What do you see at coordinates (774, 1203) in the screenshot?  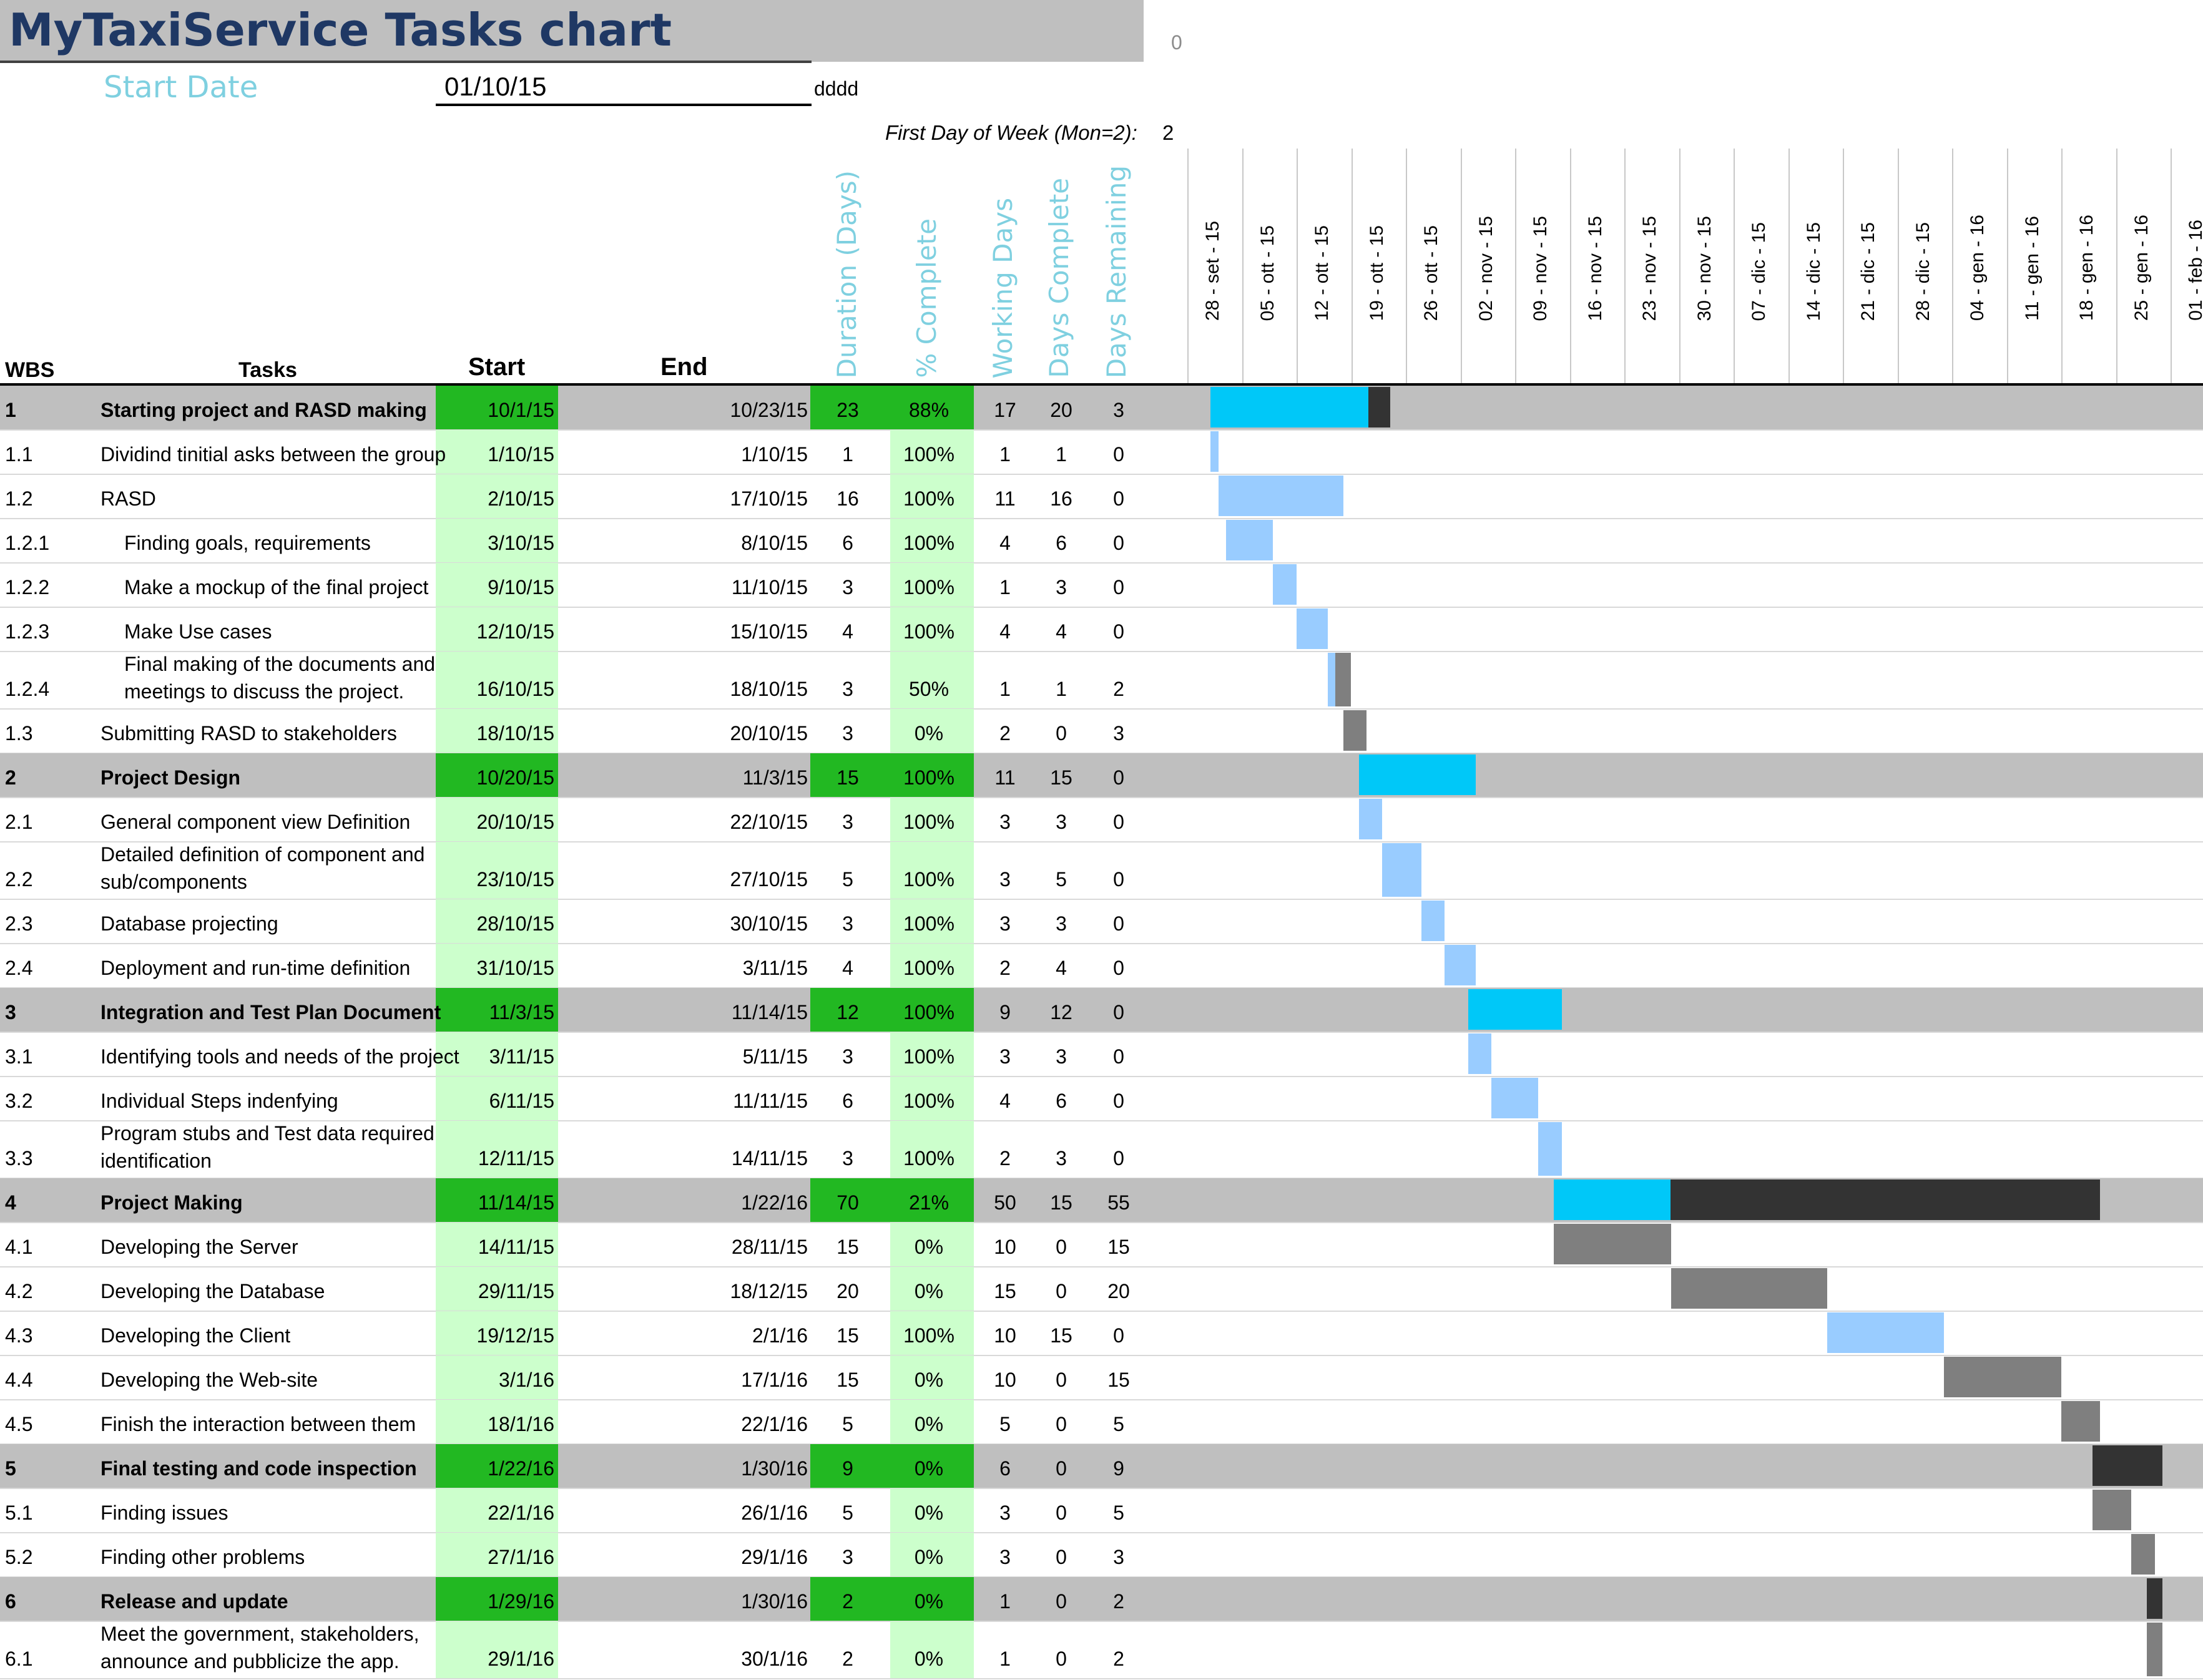 I see `end-cell: 1/22/16` at bounding box center [774, 1203].